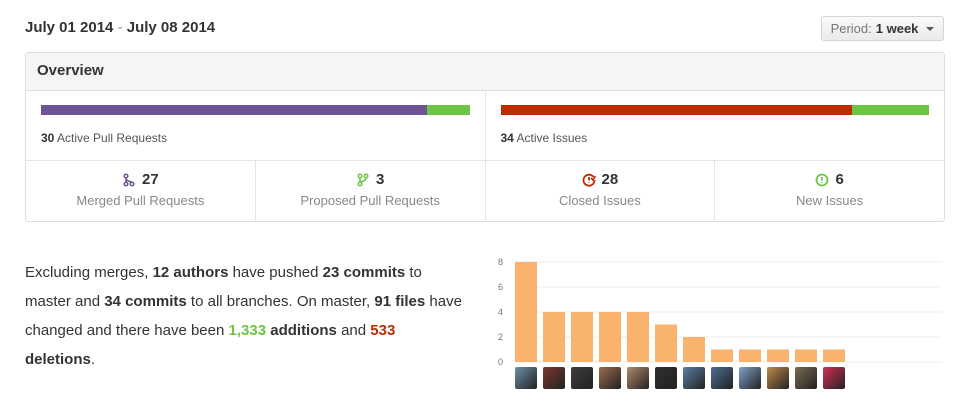 This screenshot has height=412, width=959. I want to click on commits-to-master: 23 commits, so click(364, 272).